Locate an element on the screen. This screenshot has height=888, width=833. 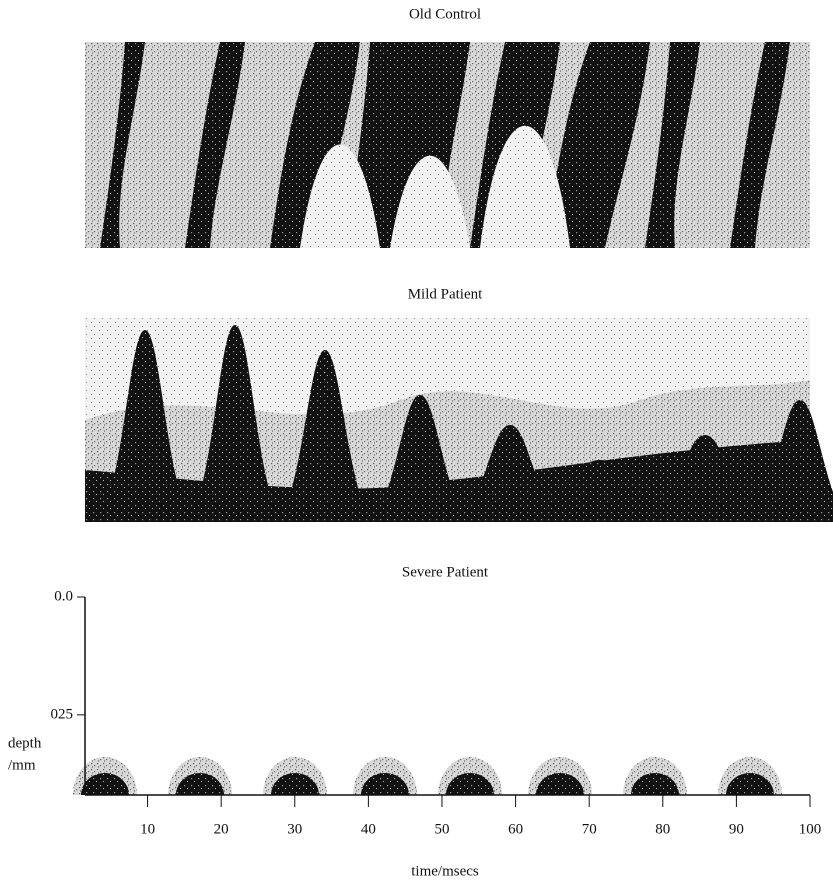
x-axis-label: time/msecs is located at coordinates (445, 871).